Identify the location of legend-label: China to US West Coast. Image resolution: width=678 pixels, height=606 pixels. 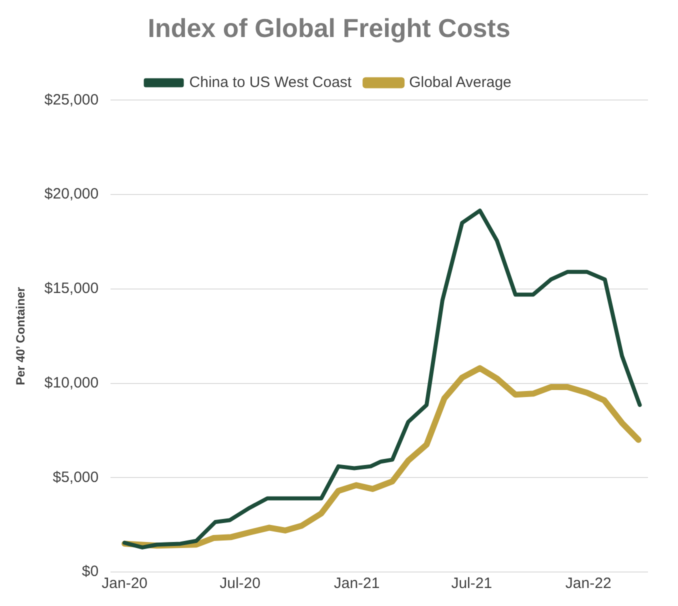
(270, 82).